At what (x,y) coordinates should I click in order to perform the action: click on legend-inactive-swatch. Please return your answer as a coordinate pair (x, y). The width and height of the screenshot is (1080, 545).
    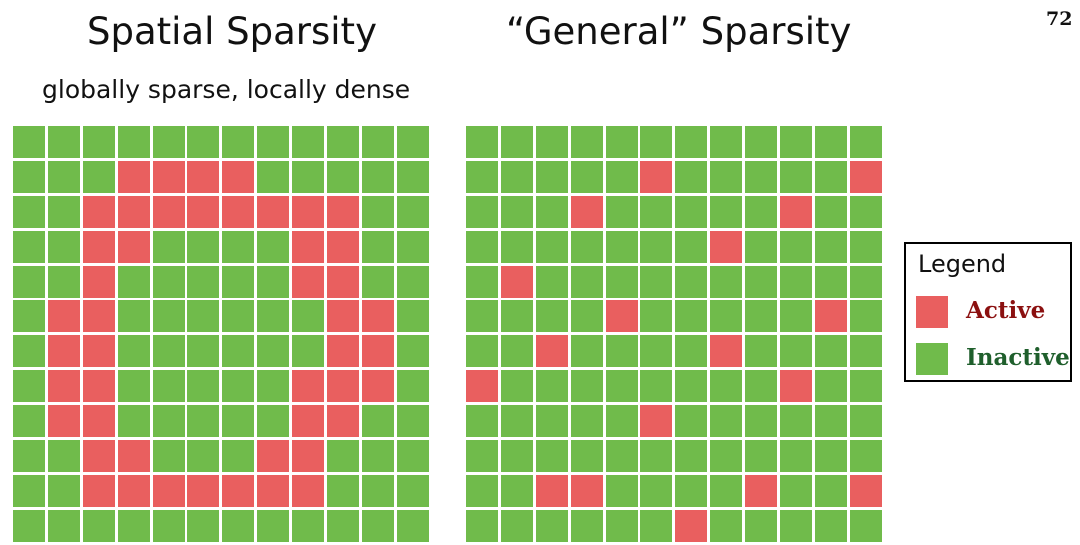
    Looking at the image, I should click on (932, 359).